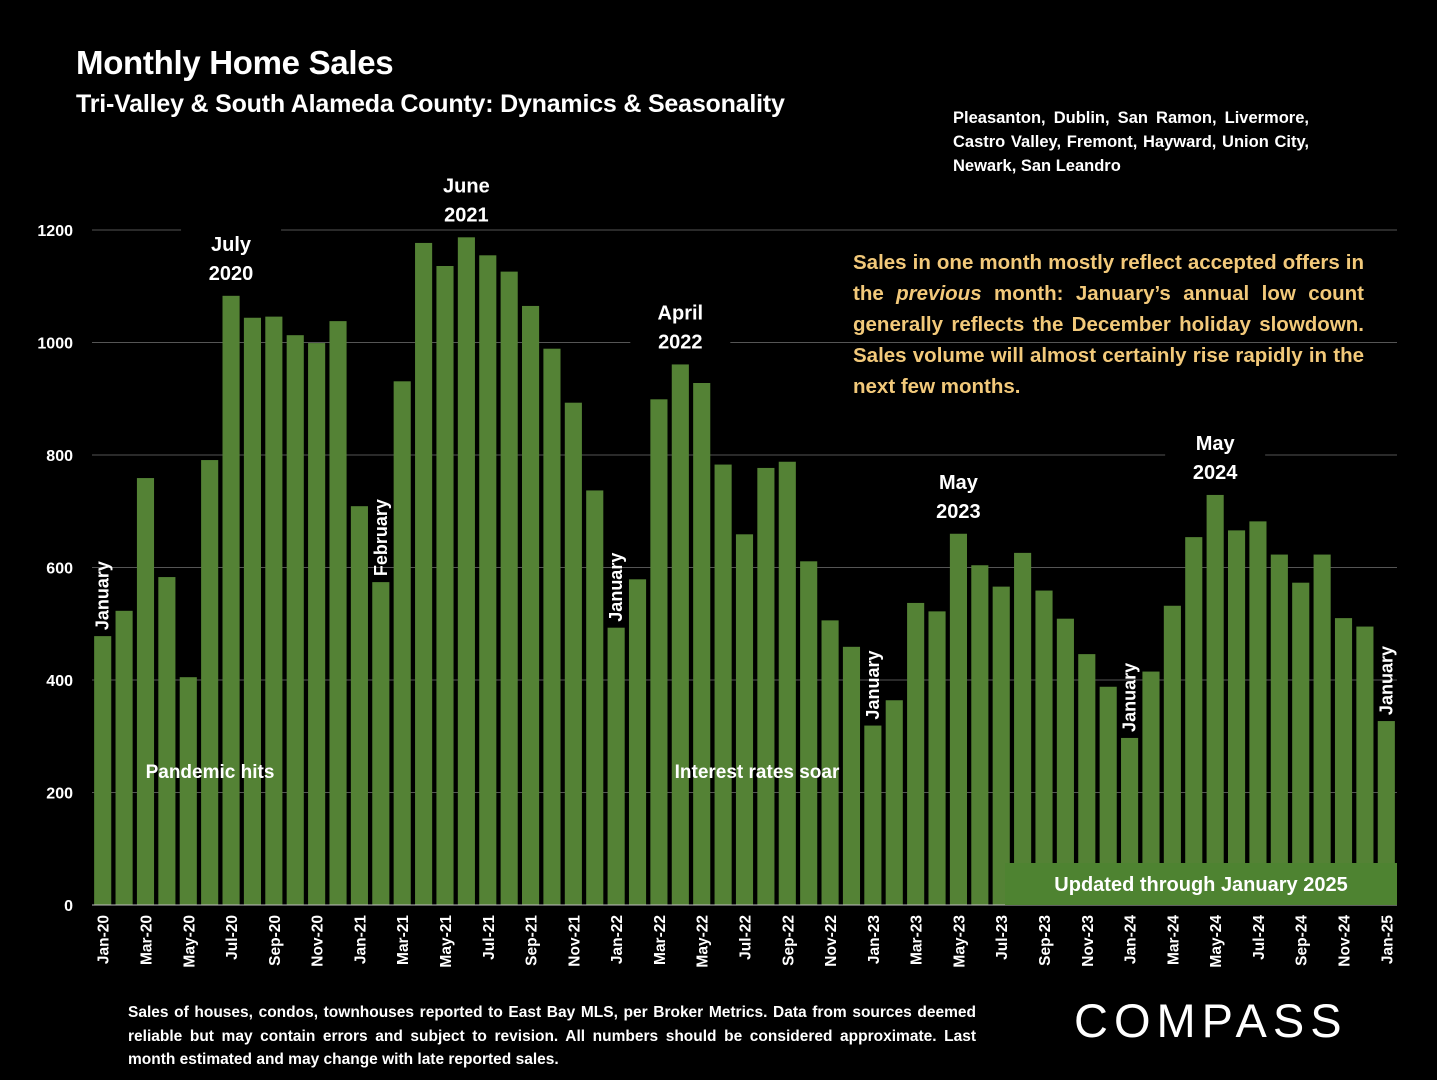 This screenshot has height=1080, width=1437. I want to click on x-tick-label: Jul-21, so click(489, 937).